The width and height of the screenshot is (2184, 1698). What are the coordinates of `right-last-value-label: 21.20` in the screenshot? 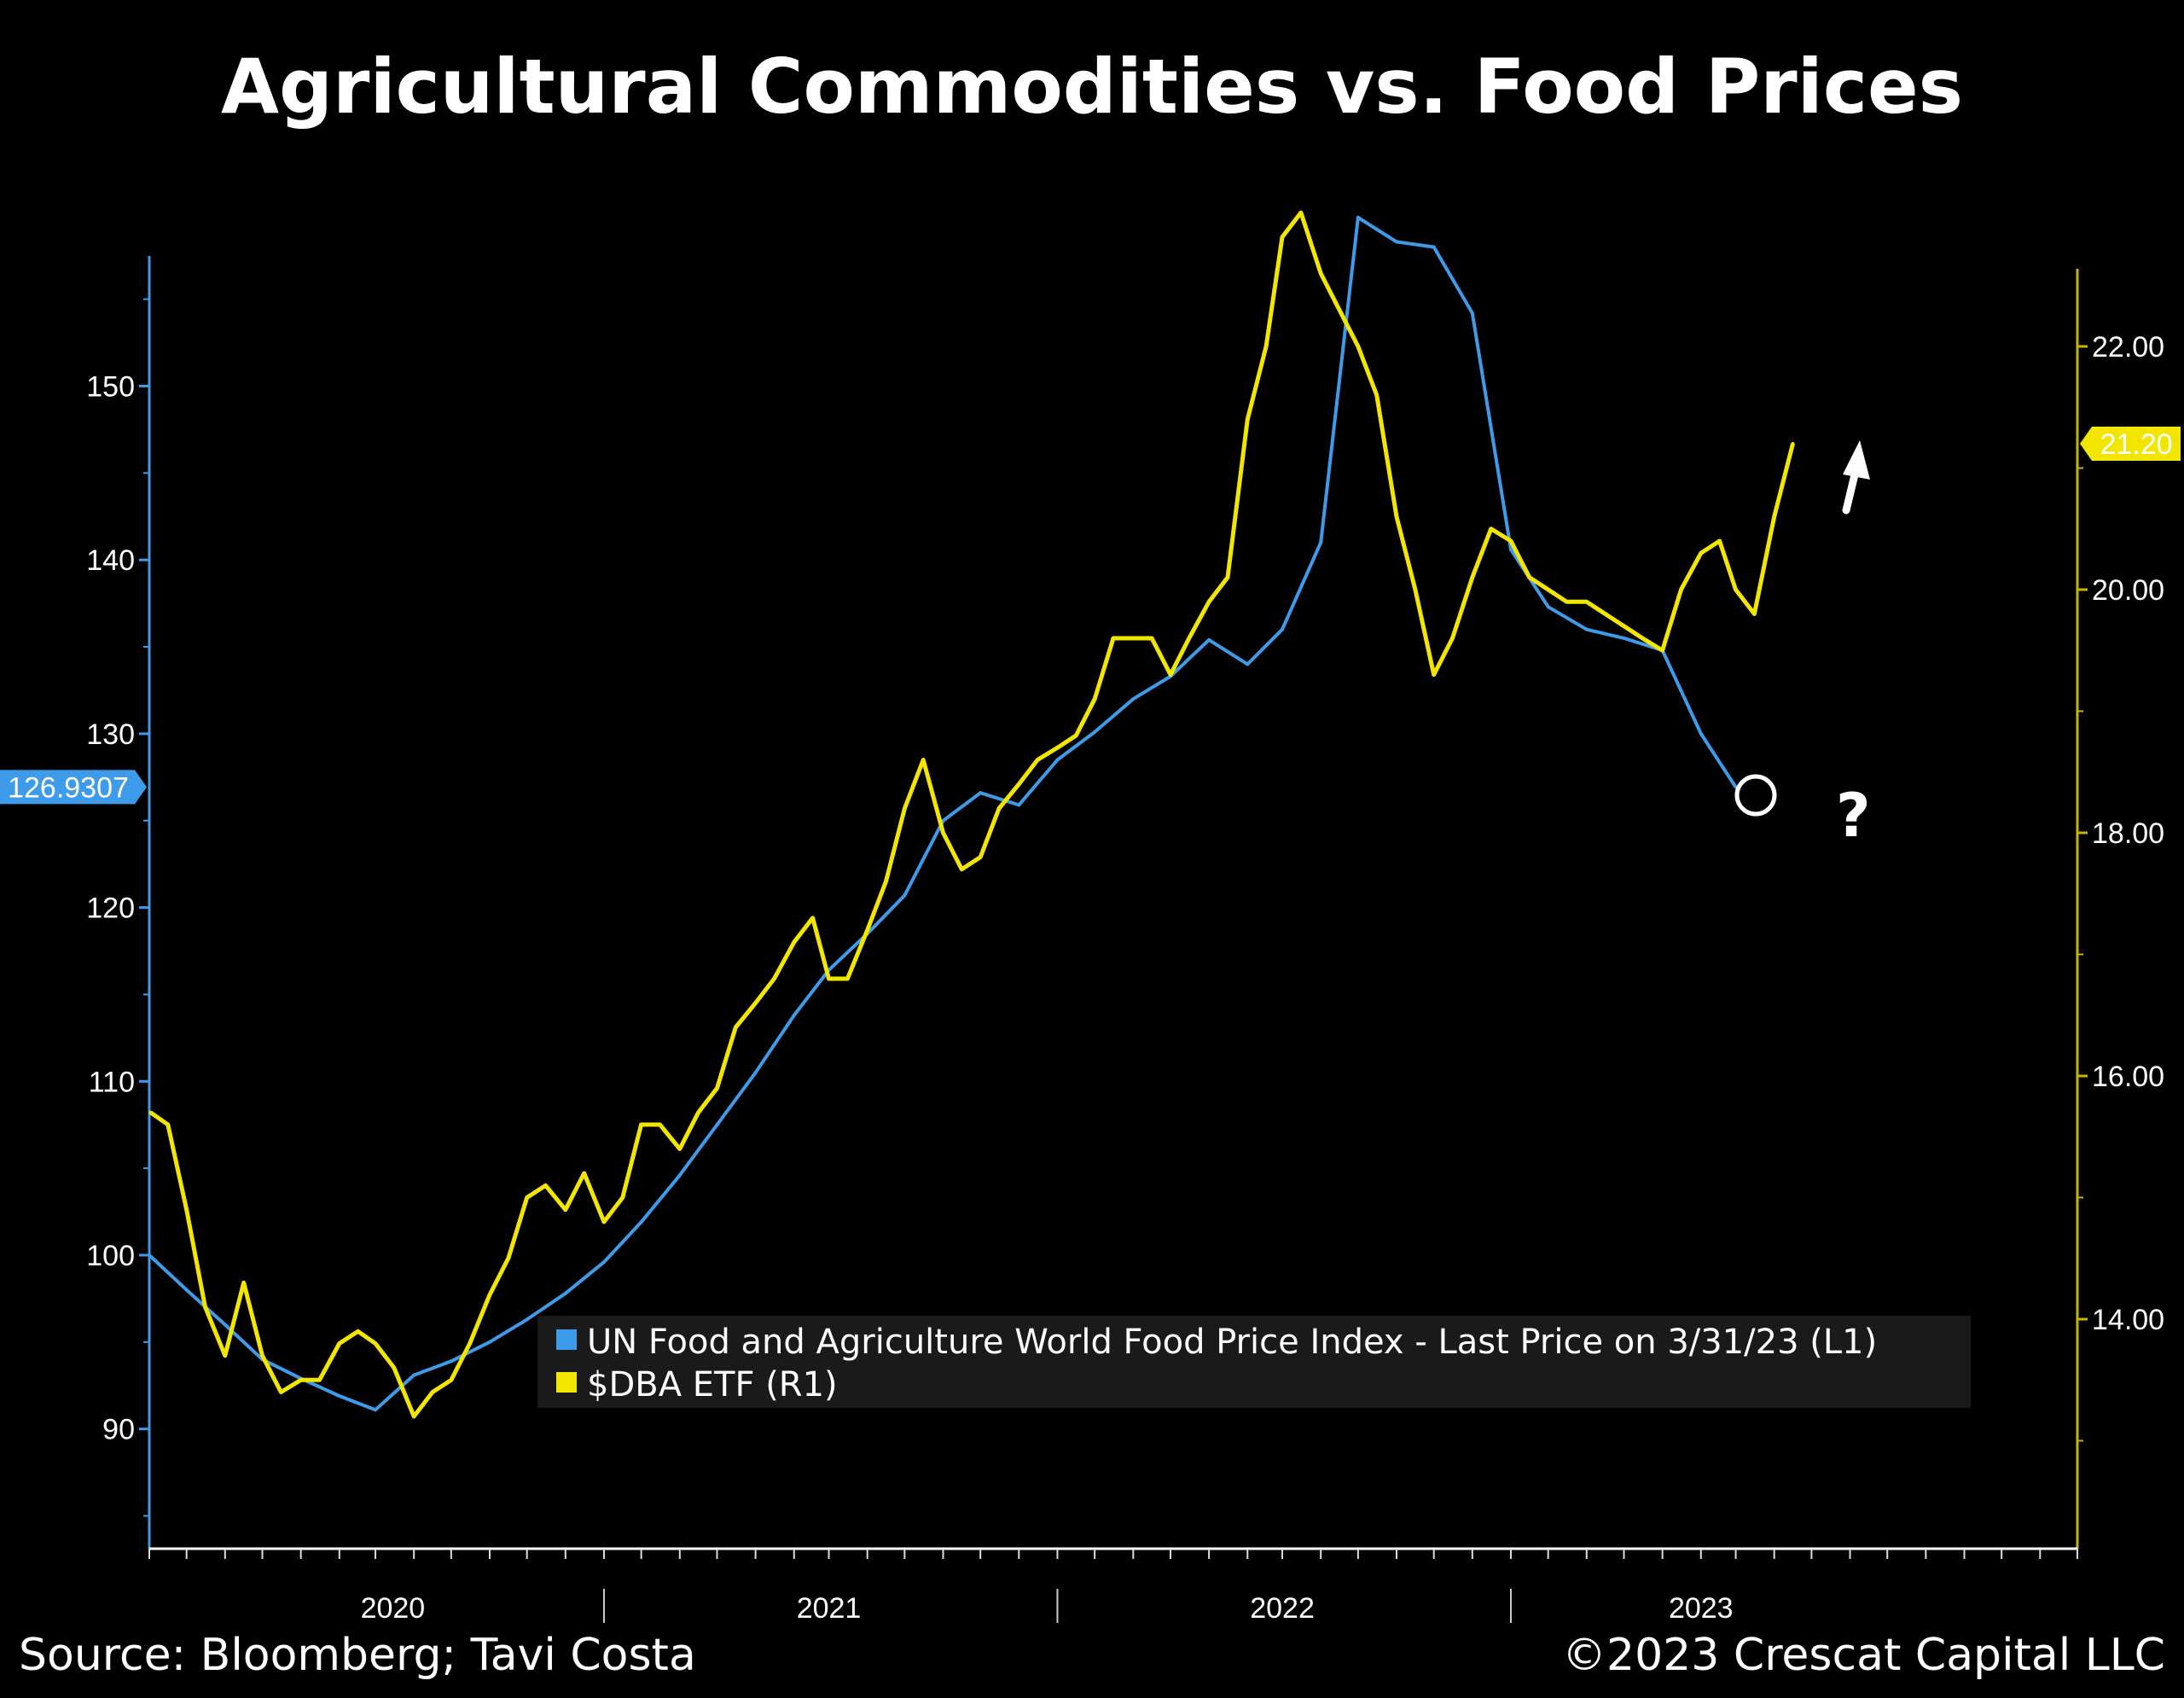 It's located at (2136, 444).